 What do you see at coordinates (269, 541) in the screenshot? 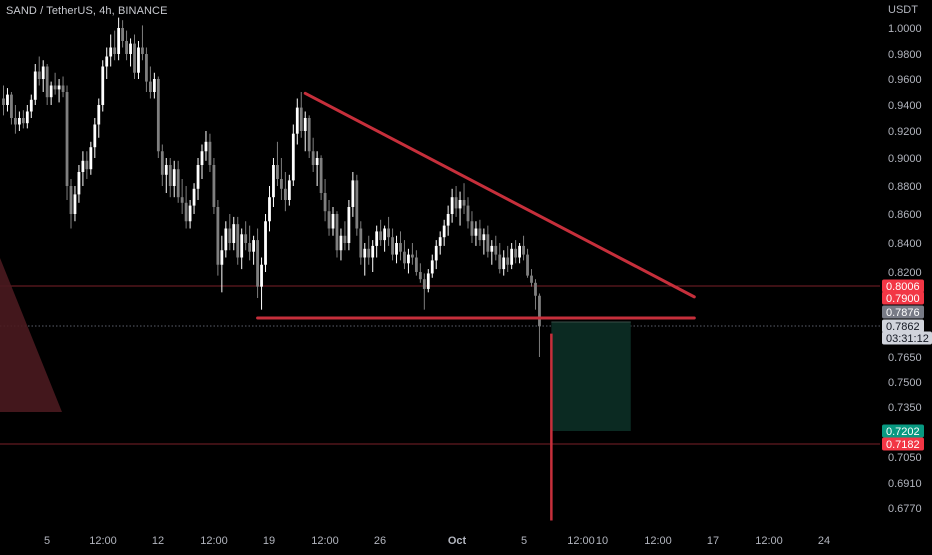
I see `x-tick-label: 19` at bounding box center [269, 541].